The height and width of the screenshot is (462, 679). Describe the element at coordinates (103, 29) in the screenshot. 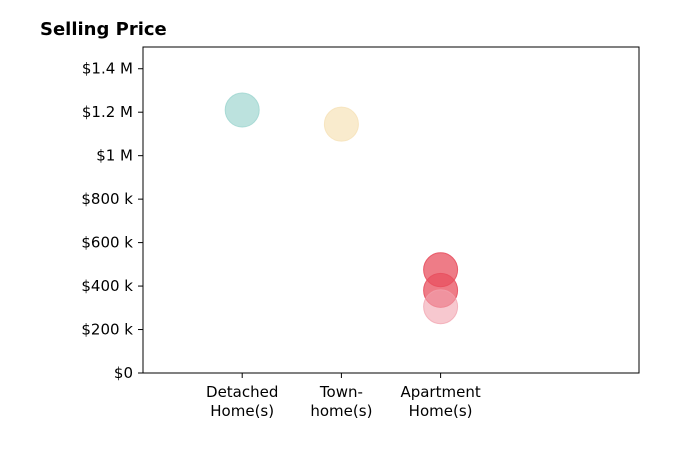

I see `chart-title: Selling Price` at that location.